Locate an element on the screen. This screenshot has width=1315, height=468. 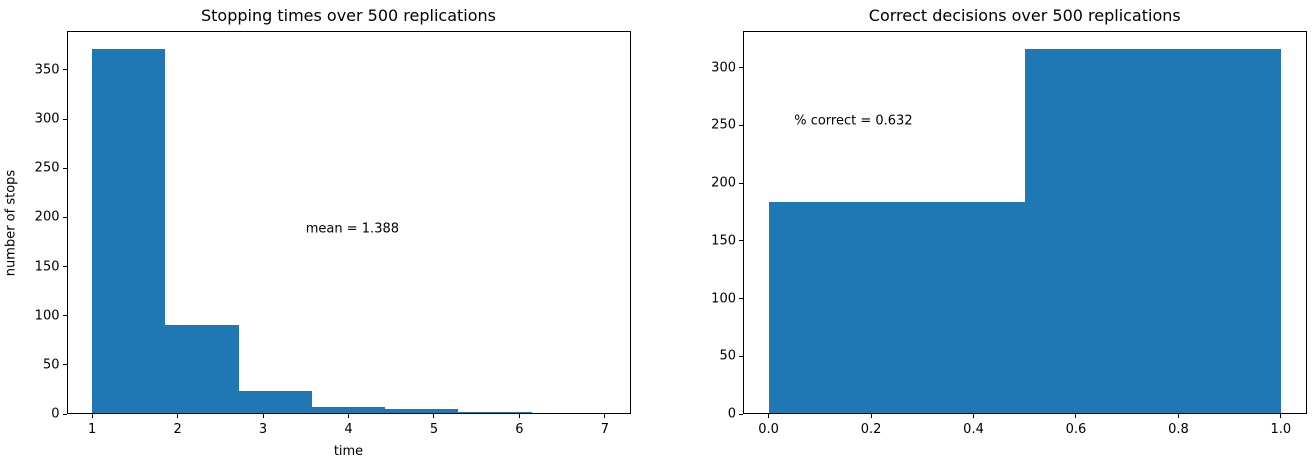
x-tick-label: 5 is located at coordinates (434, 429).